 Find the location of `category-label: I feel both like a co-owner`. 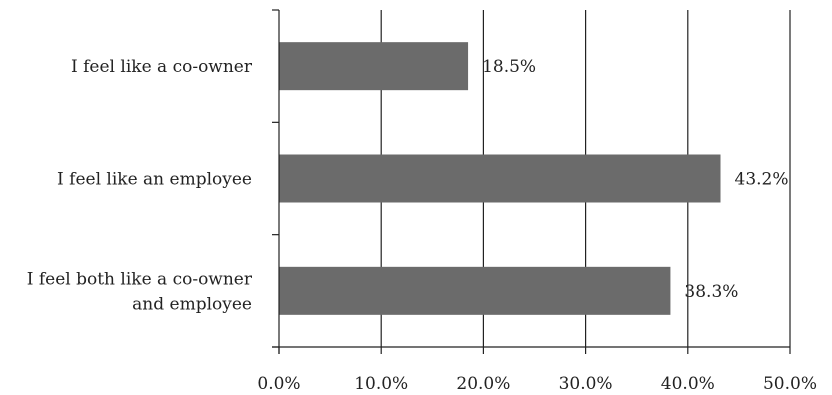

category-label: I feel both like a co-owner is located at coordinates (140, 279).